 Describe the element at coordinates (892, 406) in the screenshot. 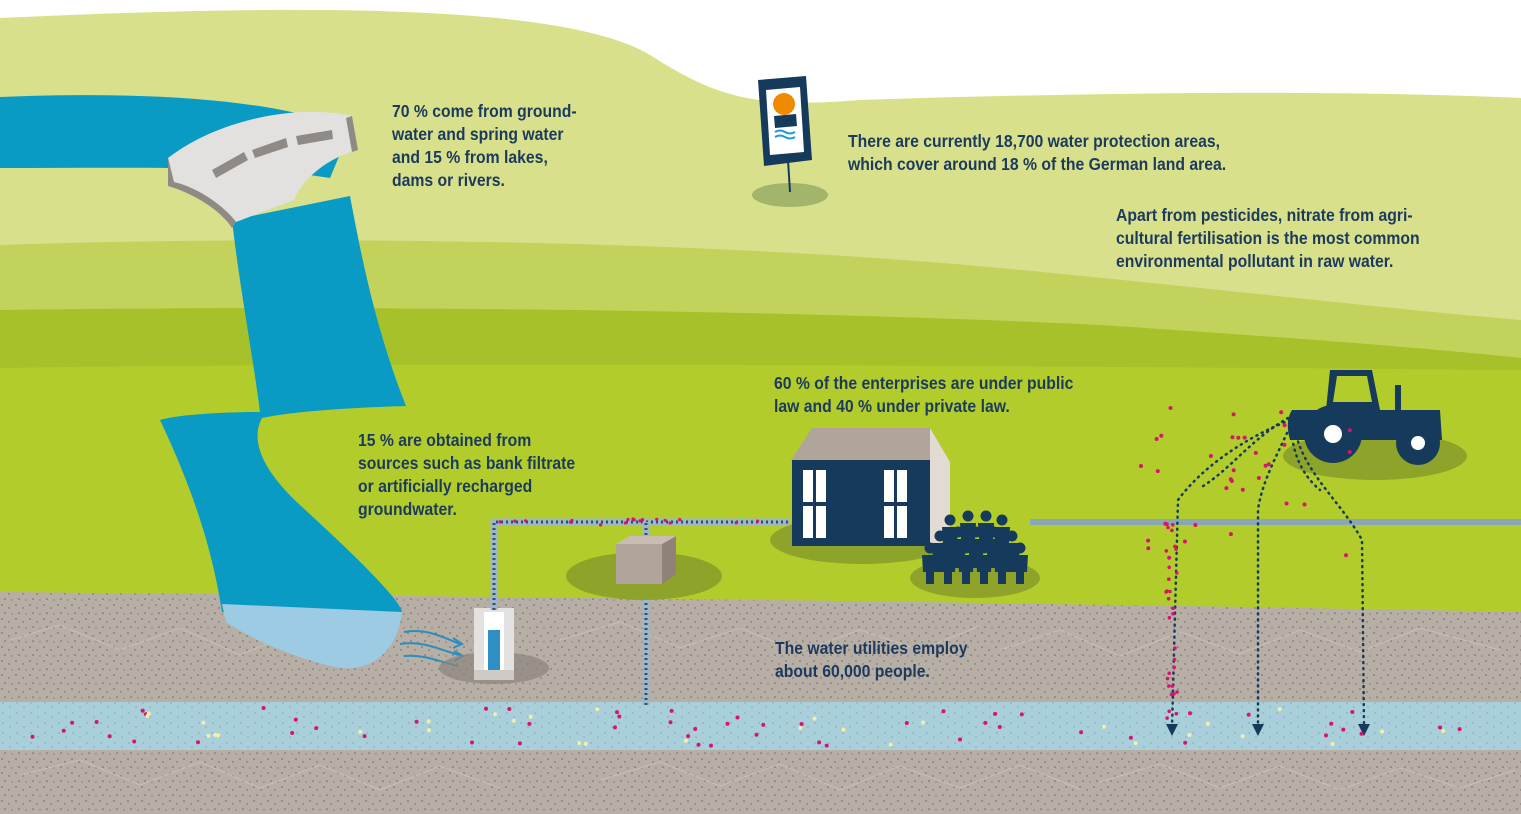

I see `enterprises-line-2: law and 40 % under private law.` at that location.